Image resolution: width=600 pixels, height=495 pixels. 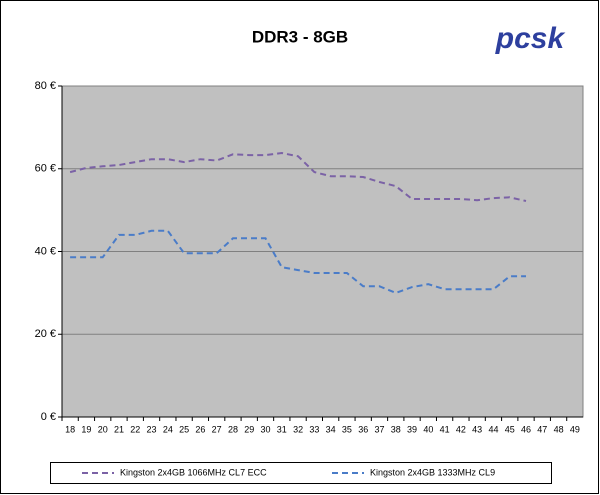 I want to click on y-tick-label: 0 €, so click(x=48, y=417).